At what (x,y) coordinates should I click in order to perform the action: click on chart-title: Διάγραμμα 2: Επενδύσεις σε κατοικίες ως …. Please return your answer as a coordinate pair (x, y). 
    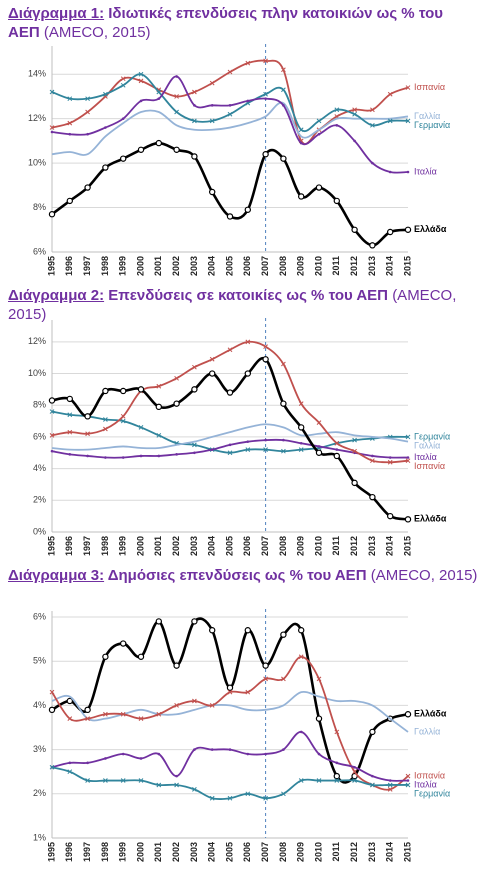
    Looking at the image, I should click on (243, 305).